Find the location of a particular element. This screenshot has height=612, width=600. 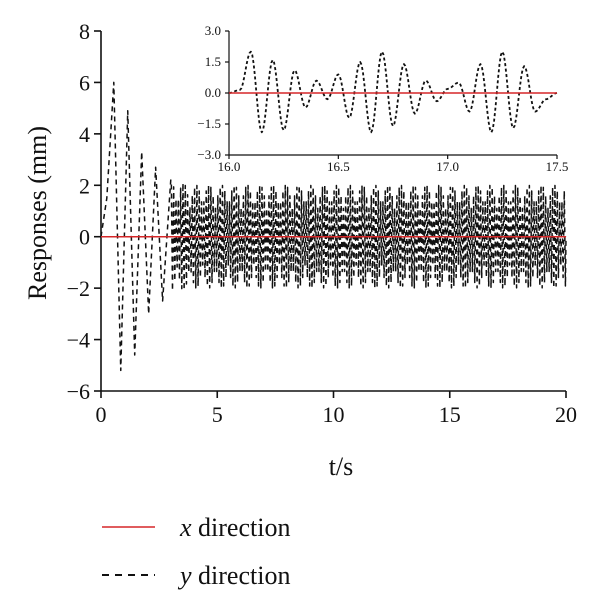

main-y-tick-label: −2 is located at coordinates (78, 288).